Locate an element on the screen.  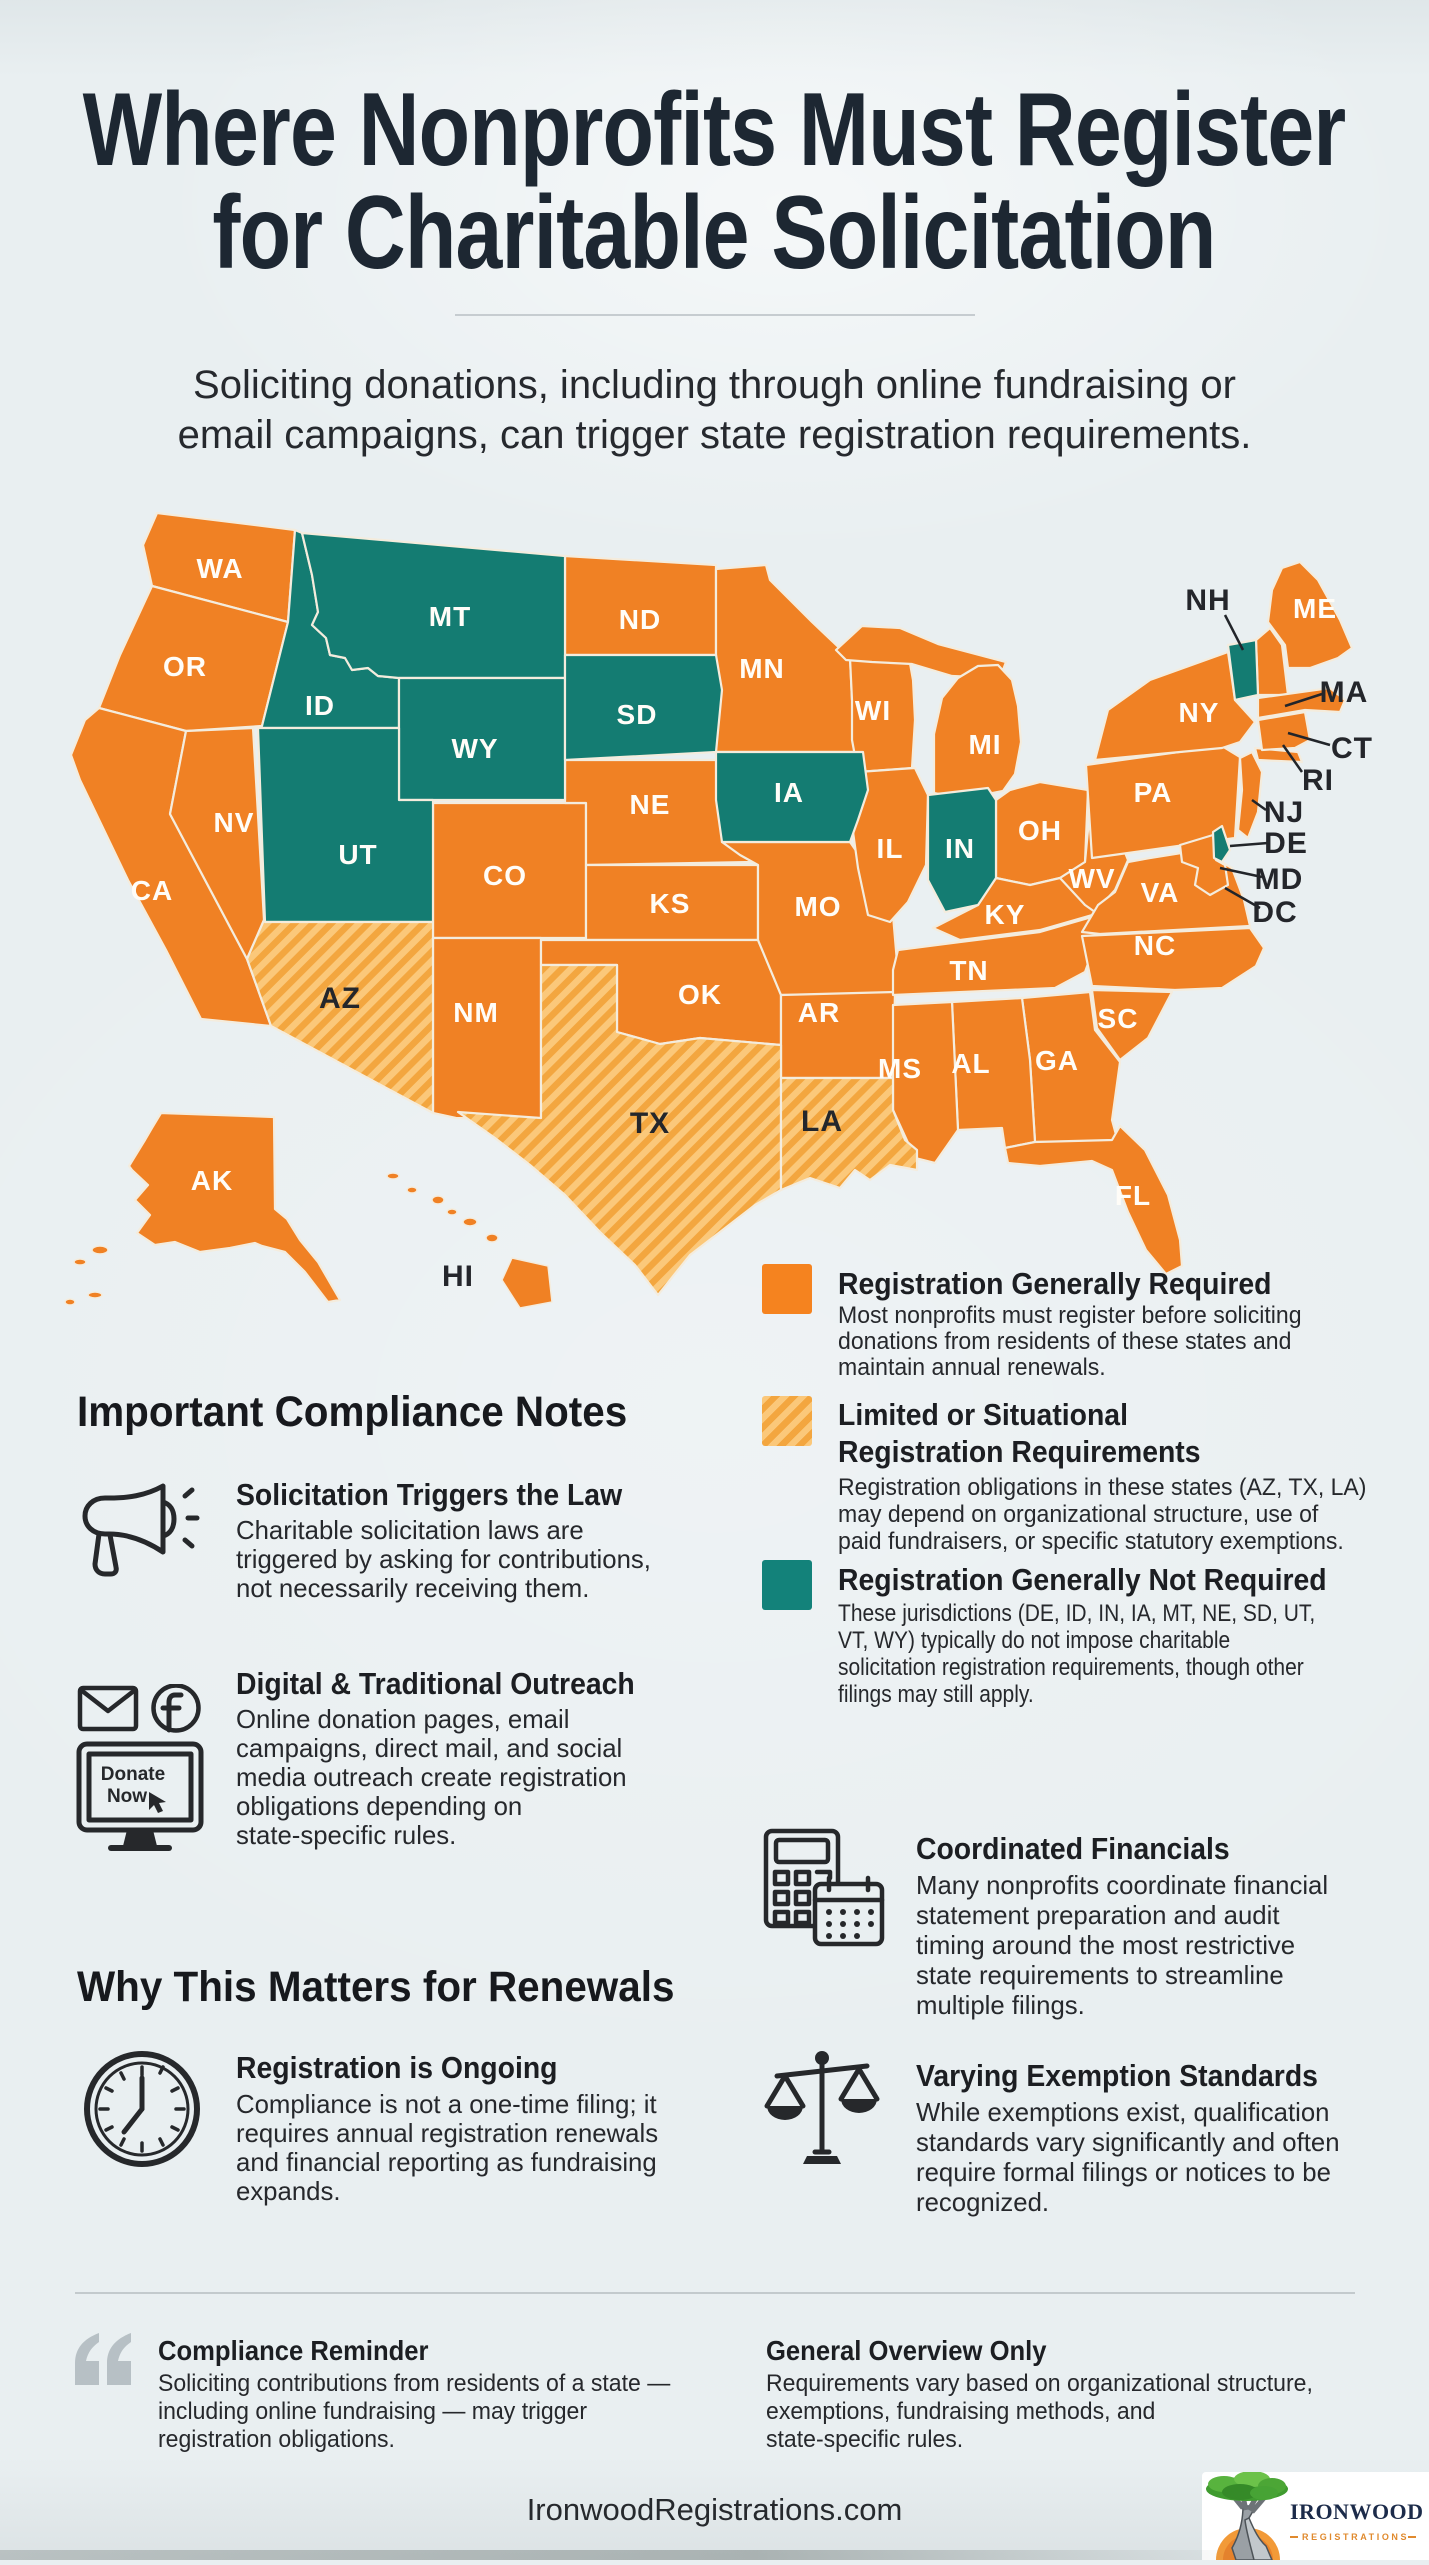
svg-text: Now is located at coordinates (127, 1796).